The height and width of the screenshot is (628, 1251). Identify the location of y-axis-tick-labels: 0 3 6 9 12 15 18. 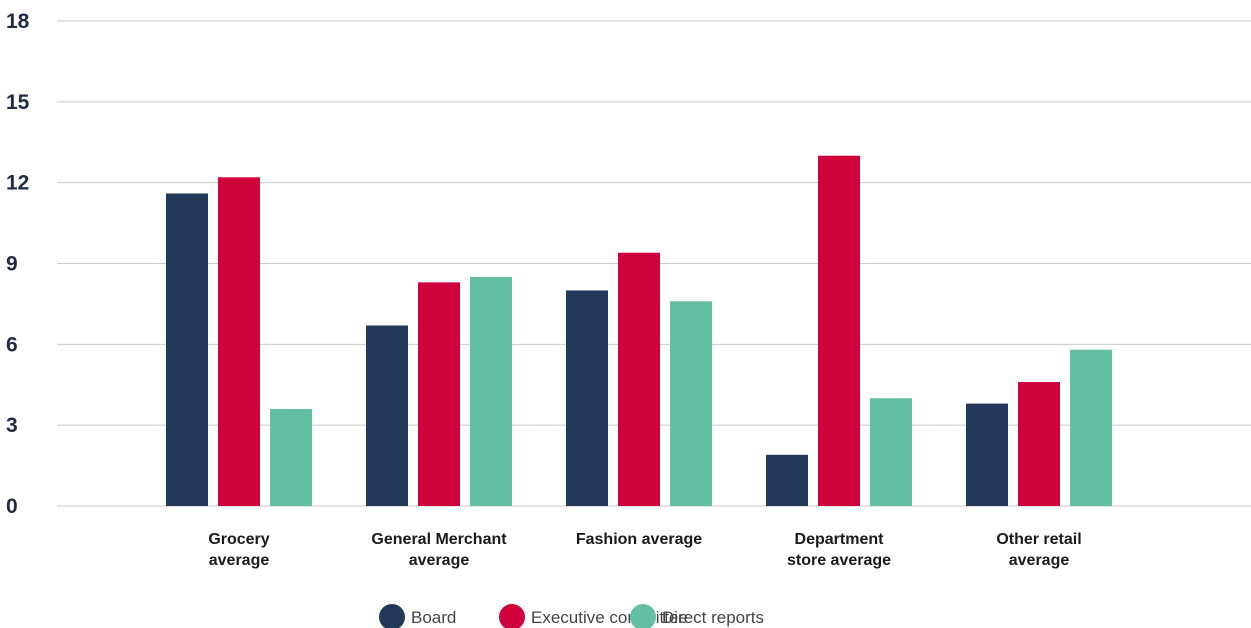
(18, 264).